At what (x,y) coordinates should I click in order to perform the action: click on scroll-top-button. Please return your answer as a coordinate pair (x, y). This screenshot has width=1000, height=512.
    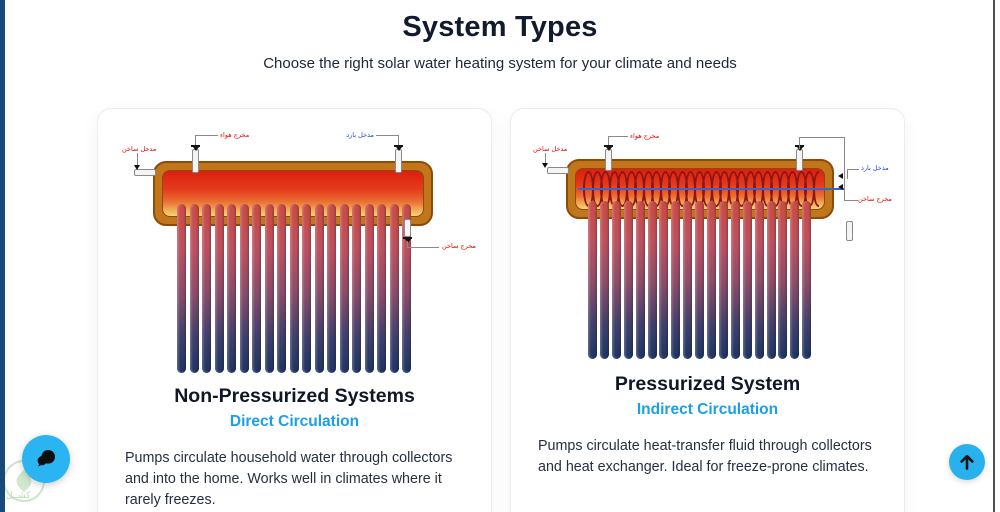
    Looking at the image, I should click on (967, 462).